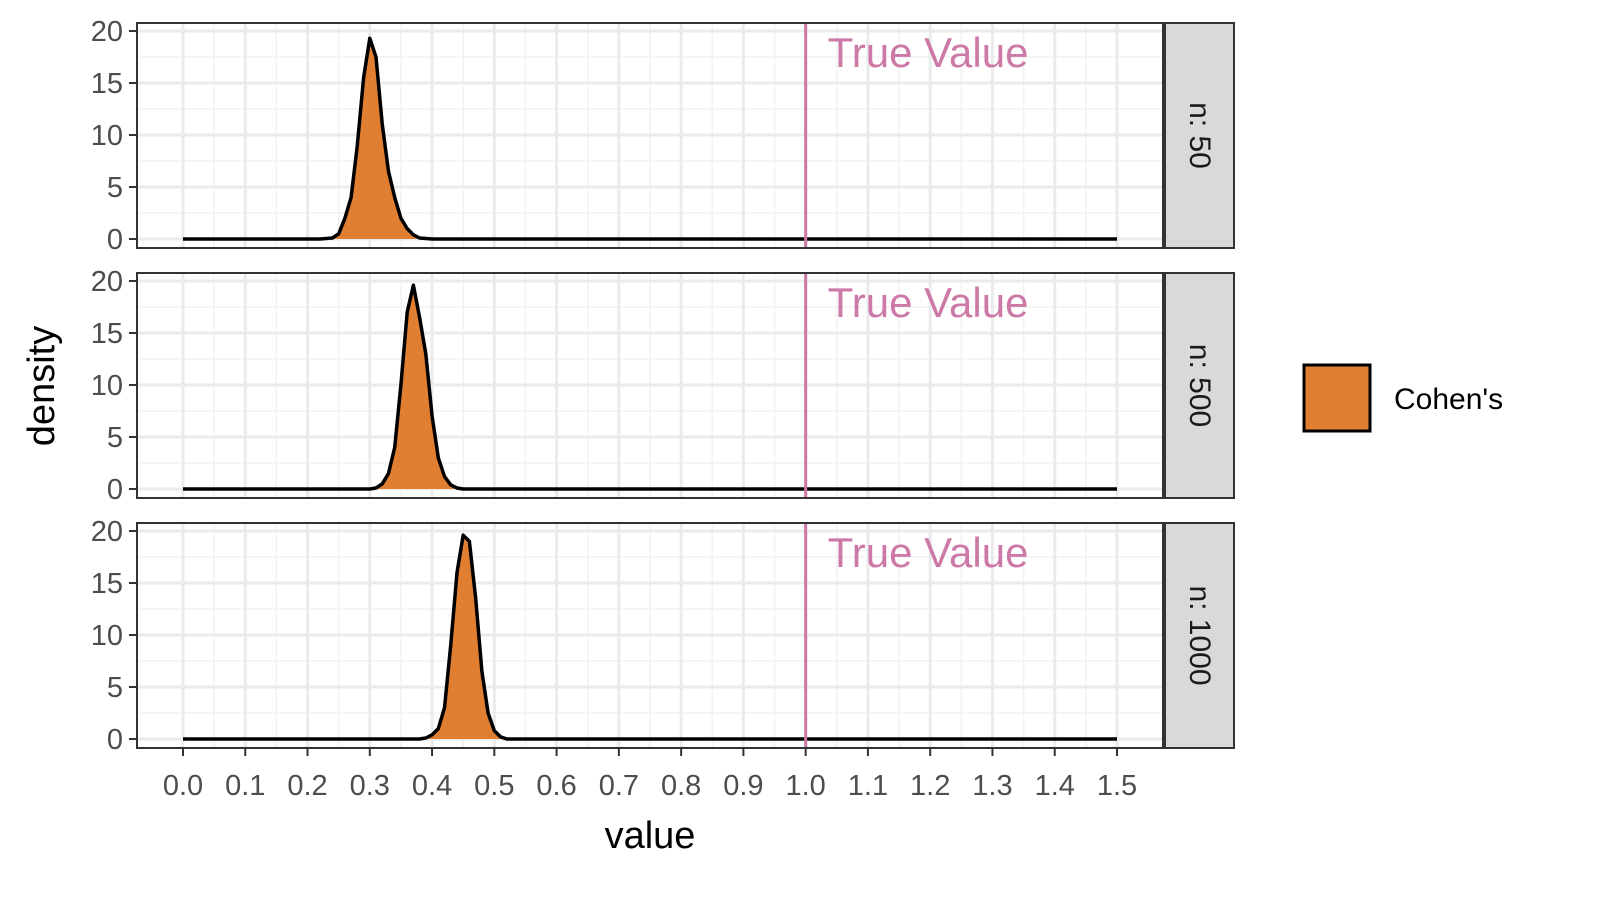 The height and width of the screenshot is (905, 1600). What do you see at coordinates (868, 786) in the screenshot?
I see `x-tick-label: 1.1` at bounding box center [868, 786].